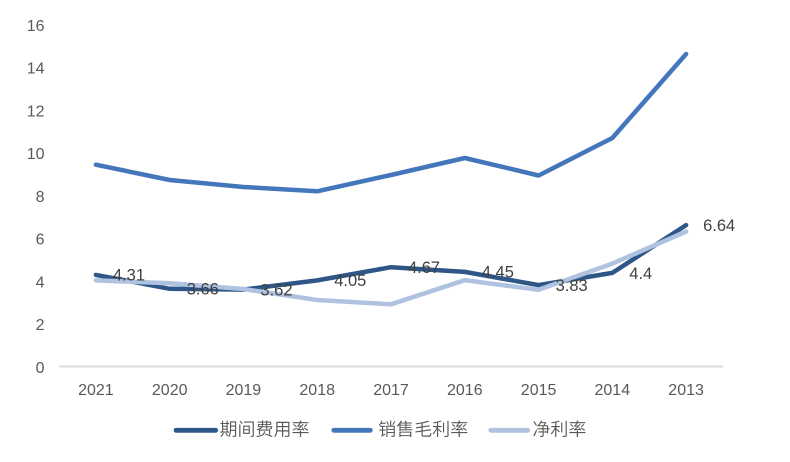  What do you see at coordinates (40, 197) in the screenshot?
I see `svg-text: 8` at bounding box center [40, 197].